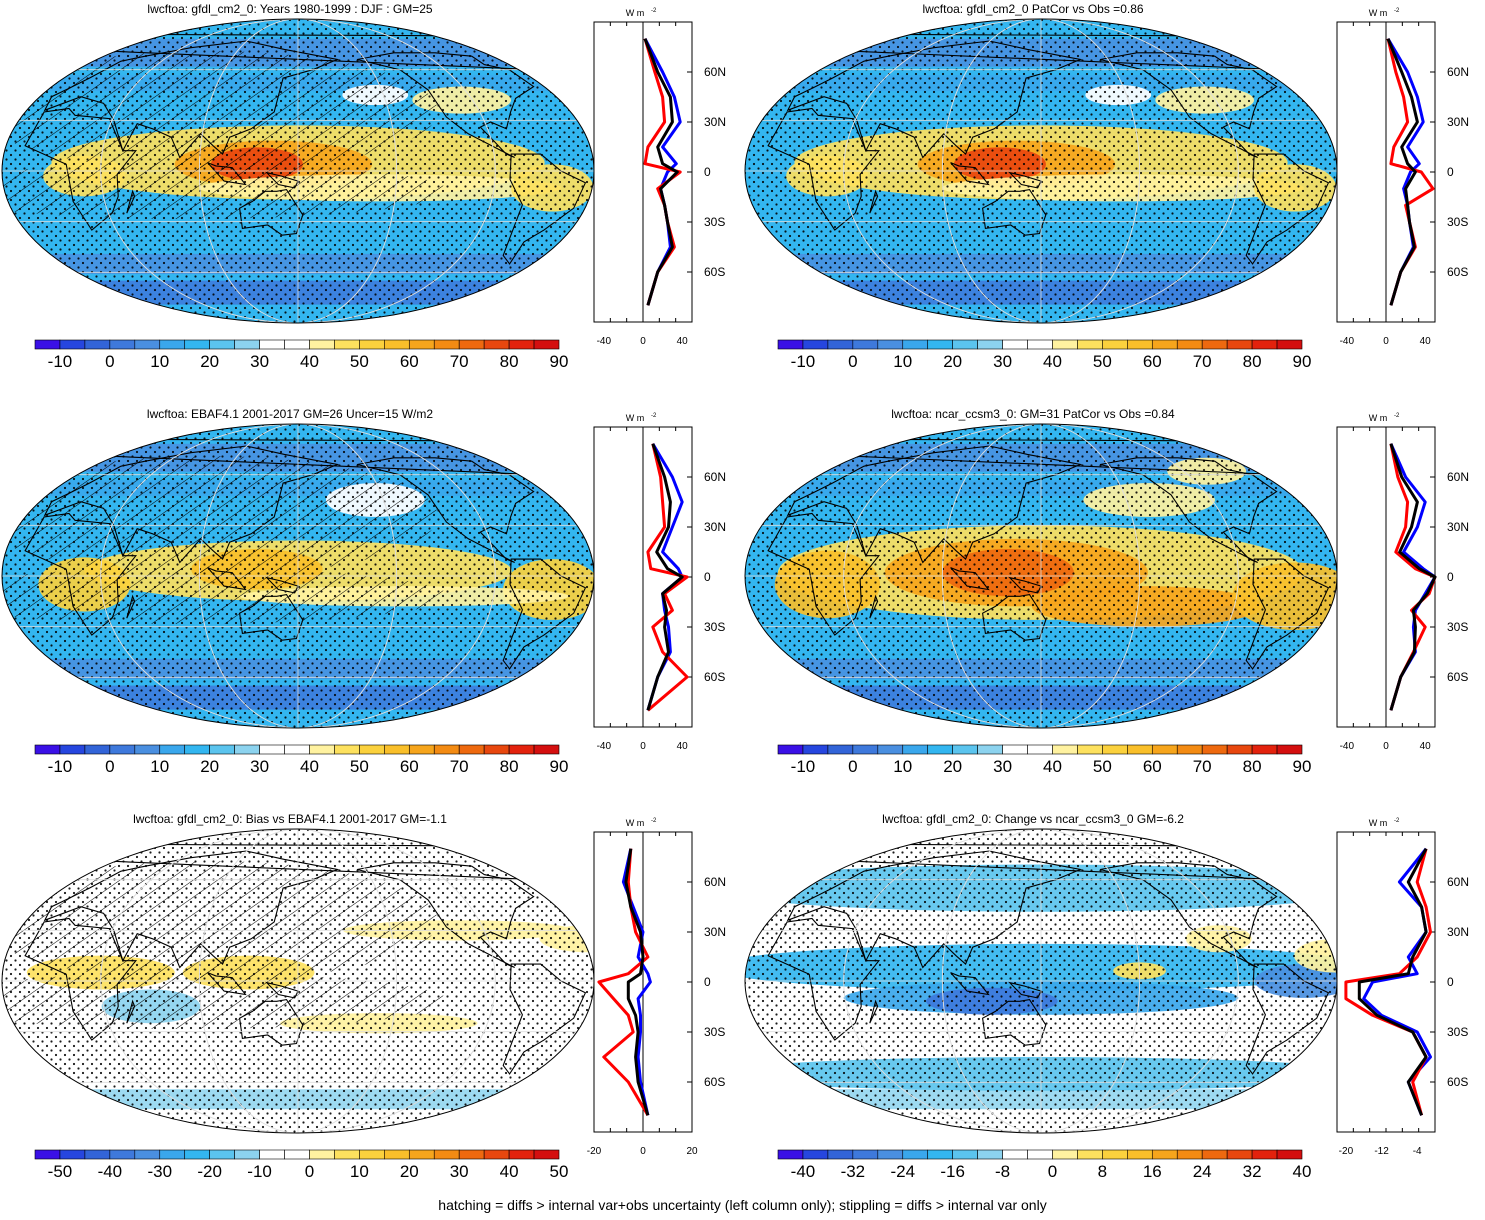 The image size is (1485, 1220). I want to click on profile-lat-label: 30N, so click(1458, 932).